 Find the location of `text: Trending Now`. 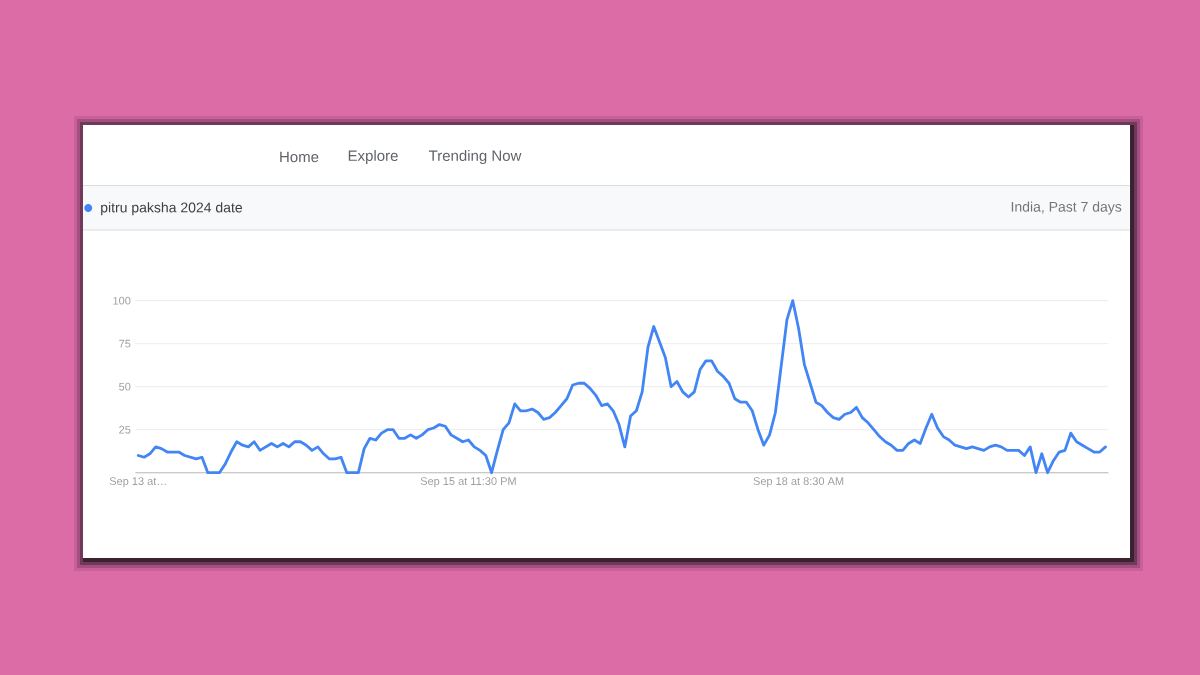

text: Trending Now is located at coordinates (475, 157).